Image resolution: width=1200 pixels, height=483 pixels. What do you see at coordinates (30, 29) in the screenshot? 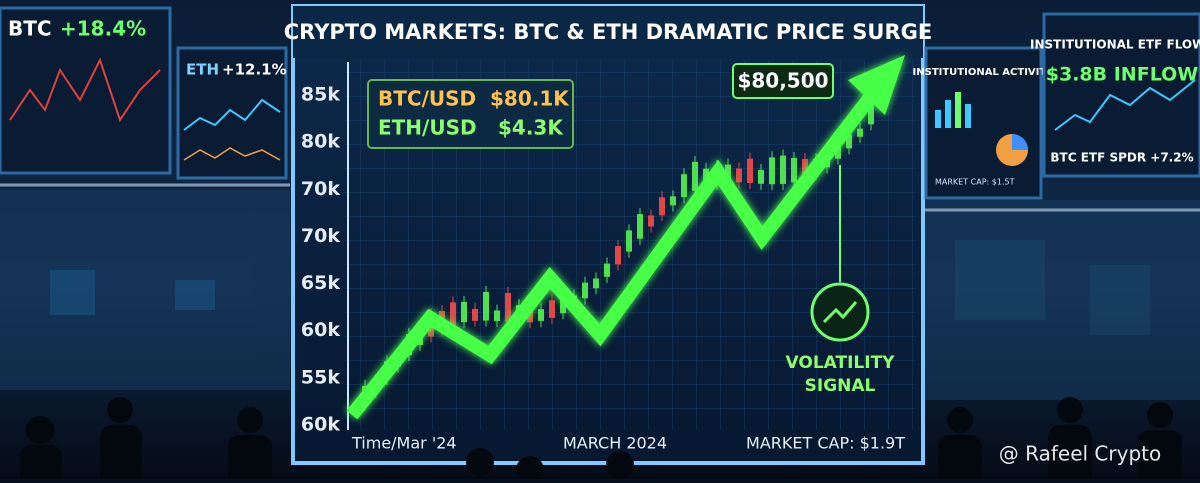
I see `screen-label: BTC` at bounding box center [30, 29].